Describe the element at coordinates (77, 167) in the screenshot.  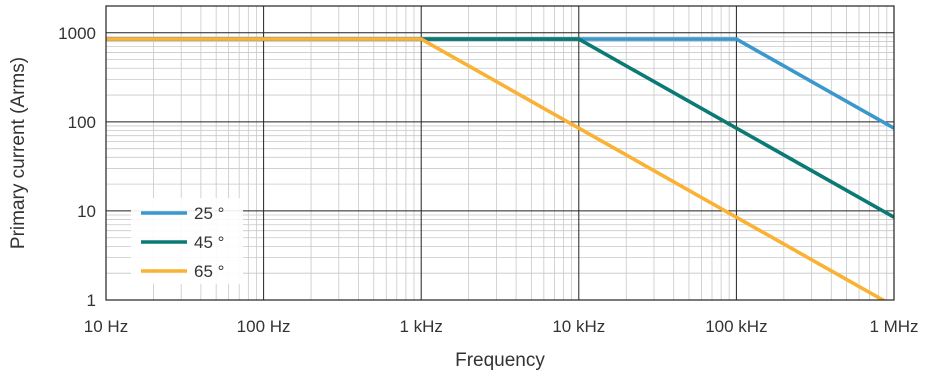
I see `y-axis-ticks: 1 10 100 1000` at that location.